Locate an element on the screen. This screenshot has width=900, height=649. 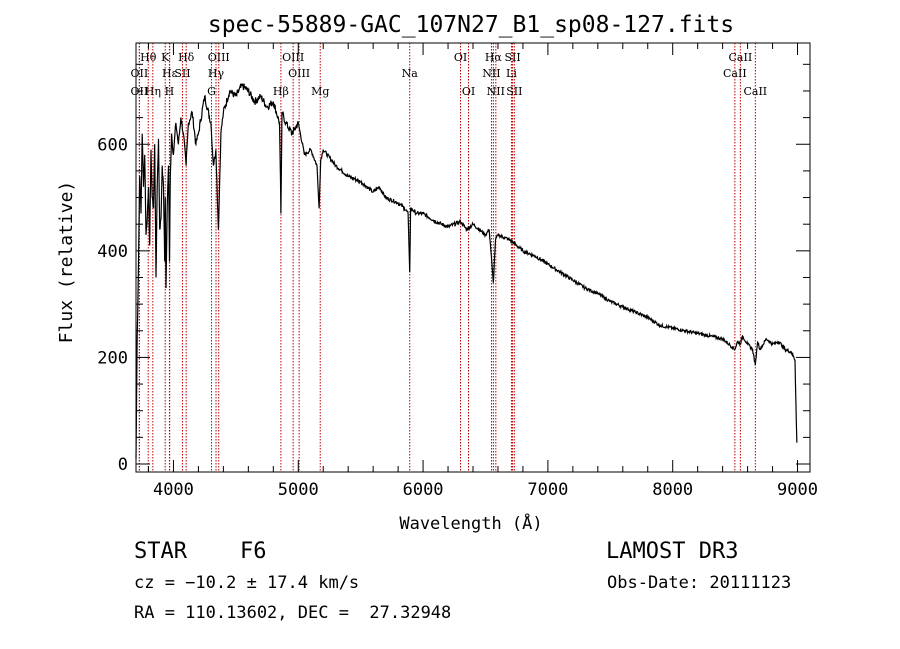
x-tick-label: 5000 is located at coordinates (298, 490).